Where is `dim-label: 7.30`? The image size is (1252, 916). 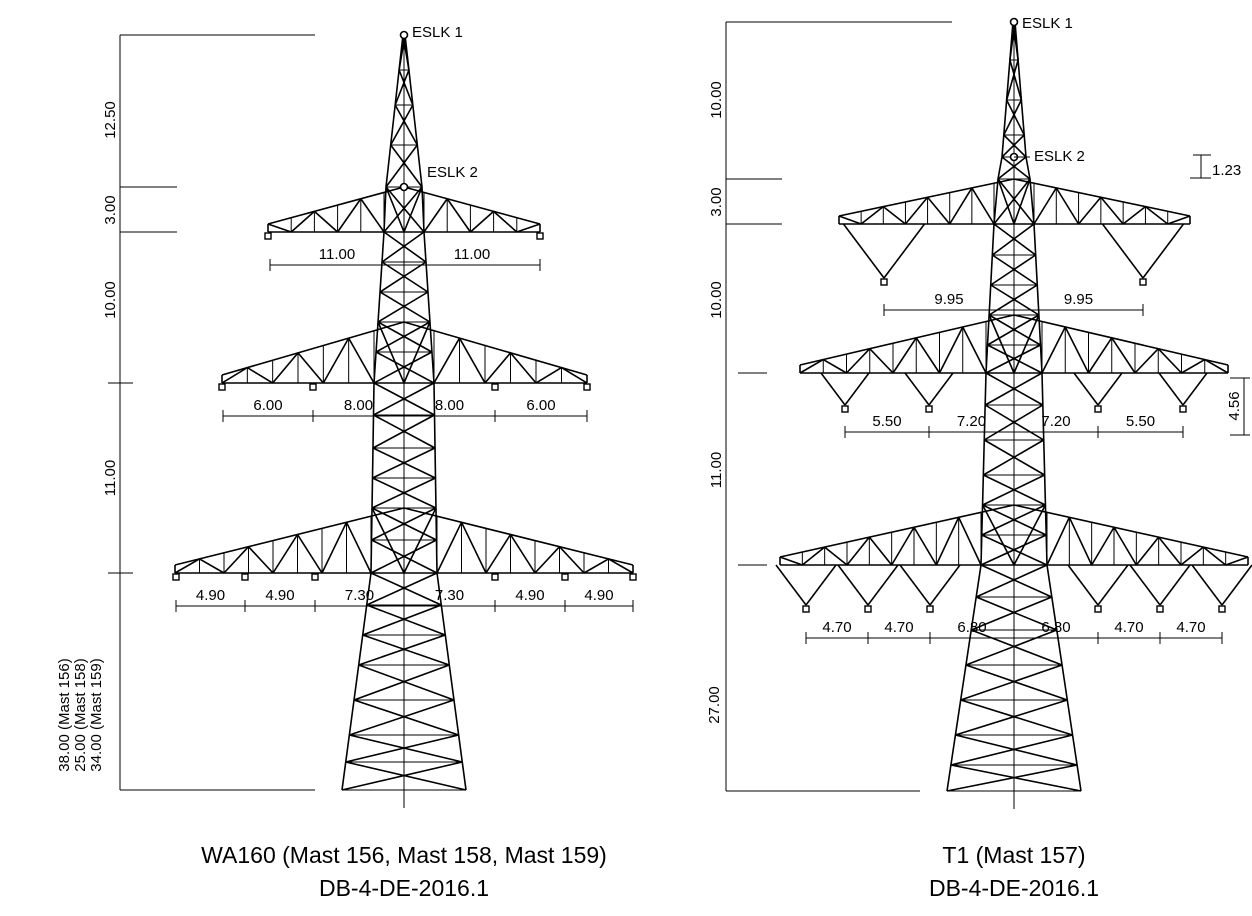
dim-label: 7.30 is located at coordinates (359, 595).